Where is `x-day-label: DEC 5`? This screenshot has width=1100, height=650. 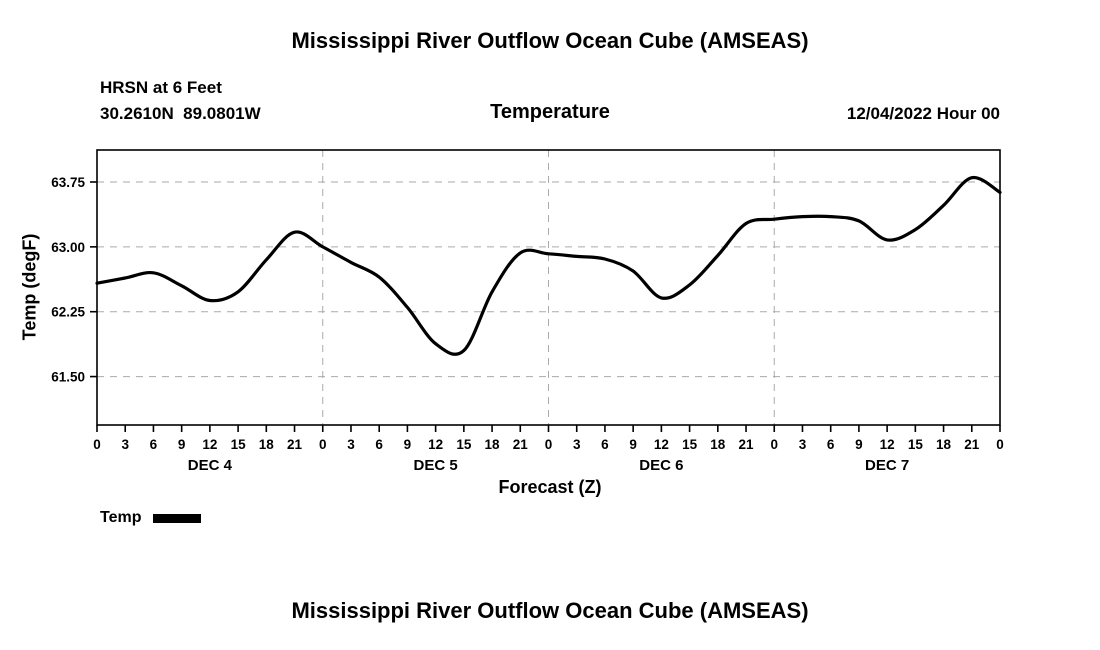
x-day-label: DEC 5 is located at coordinates (436, 465).